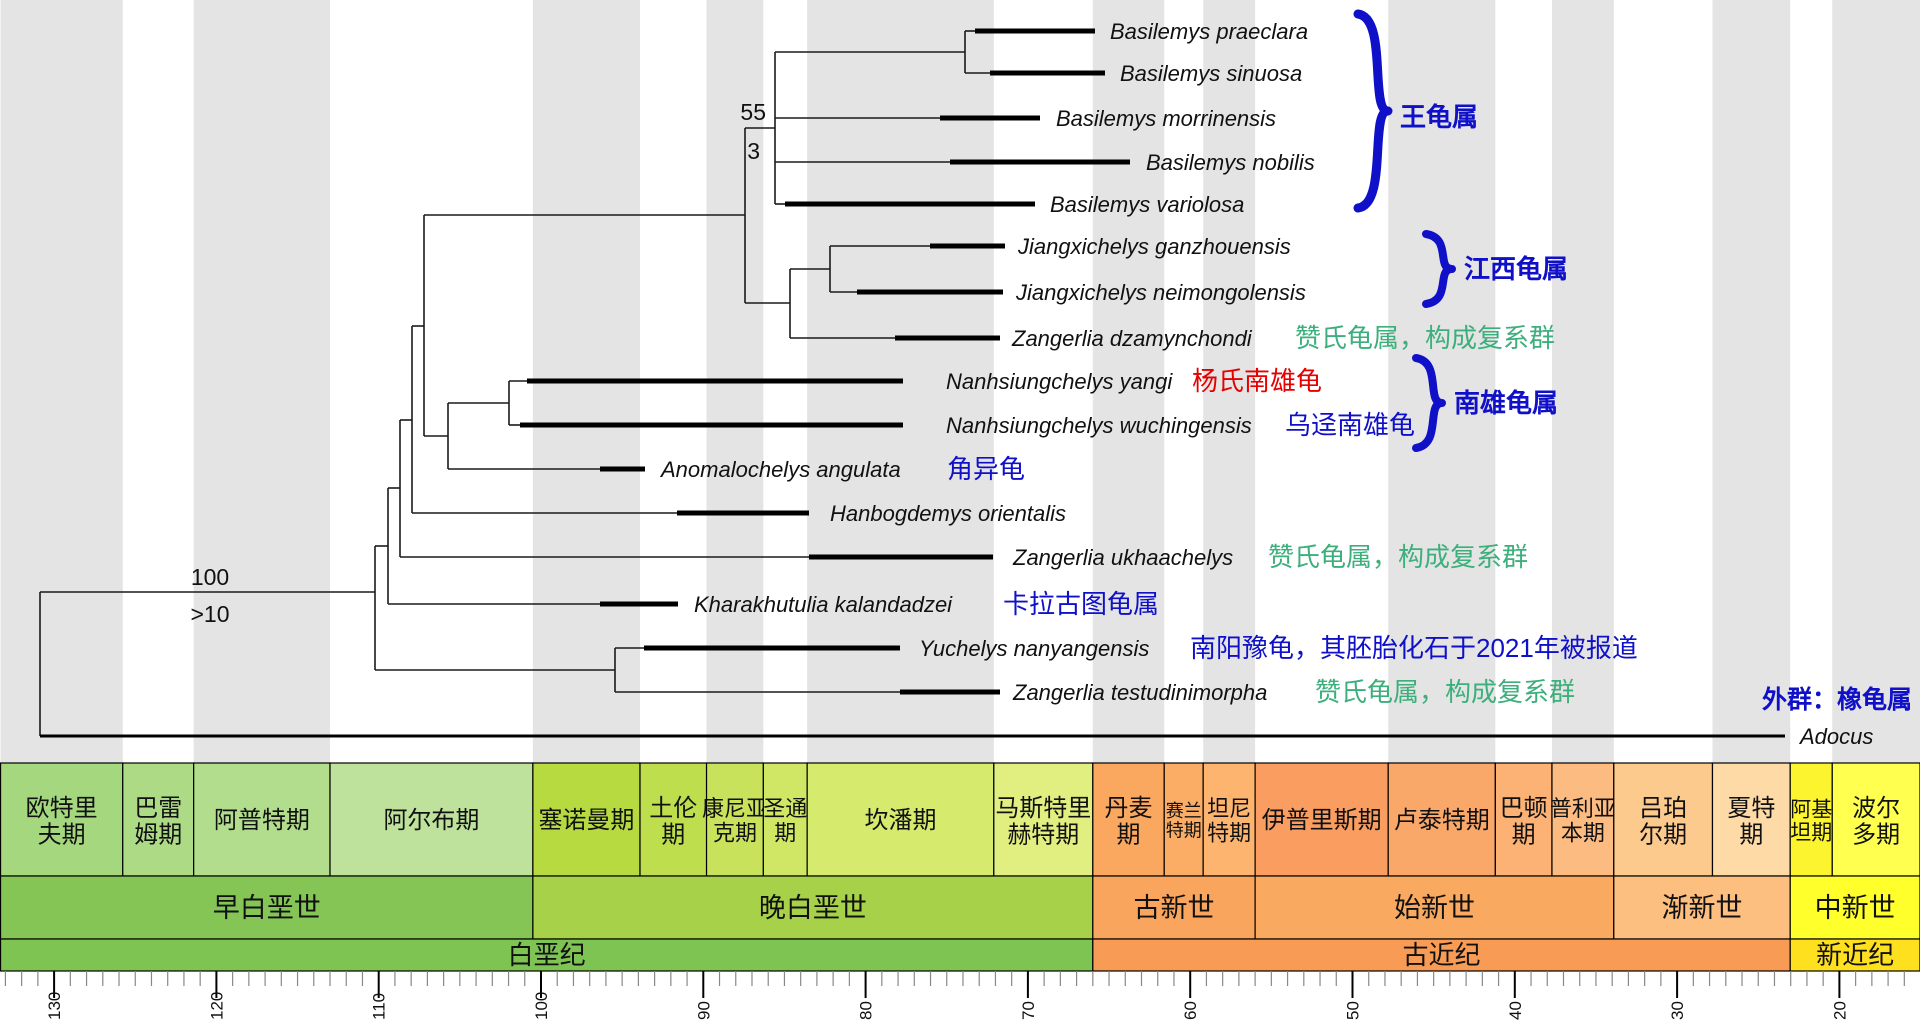 The width and height of the screenshot is (1920, 1025). Describe the element at coordinates (158, 808) in the screenshot. I see `stage-label: 巴雷` at that location.